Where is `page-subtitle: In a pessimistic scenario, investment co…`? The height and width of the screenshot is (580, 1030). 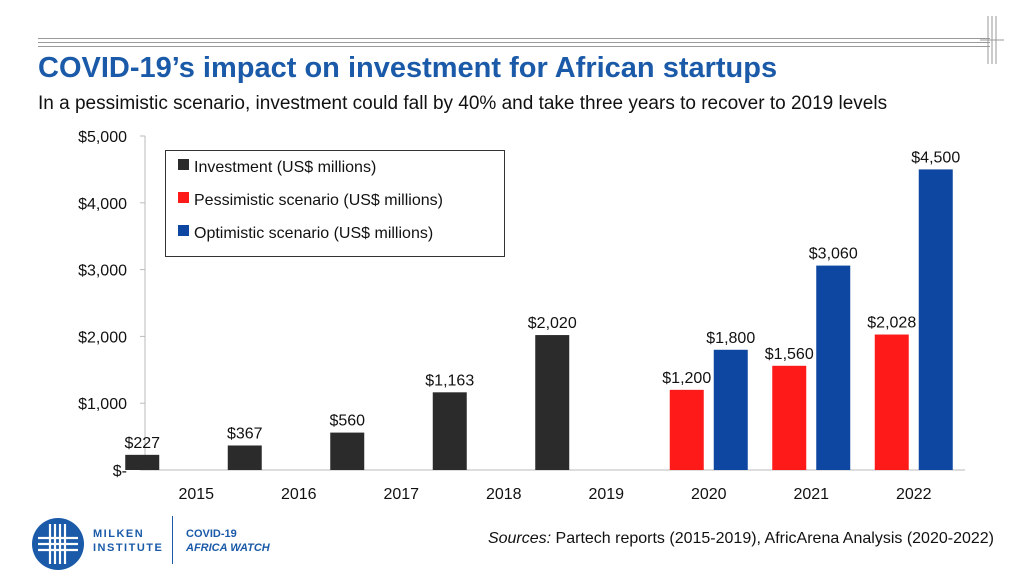 page-subtitle: In a pessimistic scenario, investment co… is located at coordinates (463, 103).